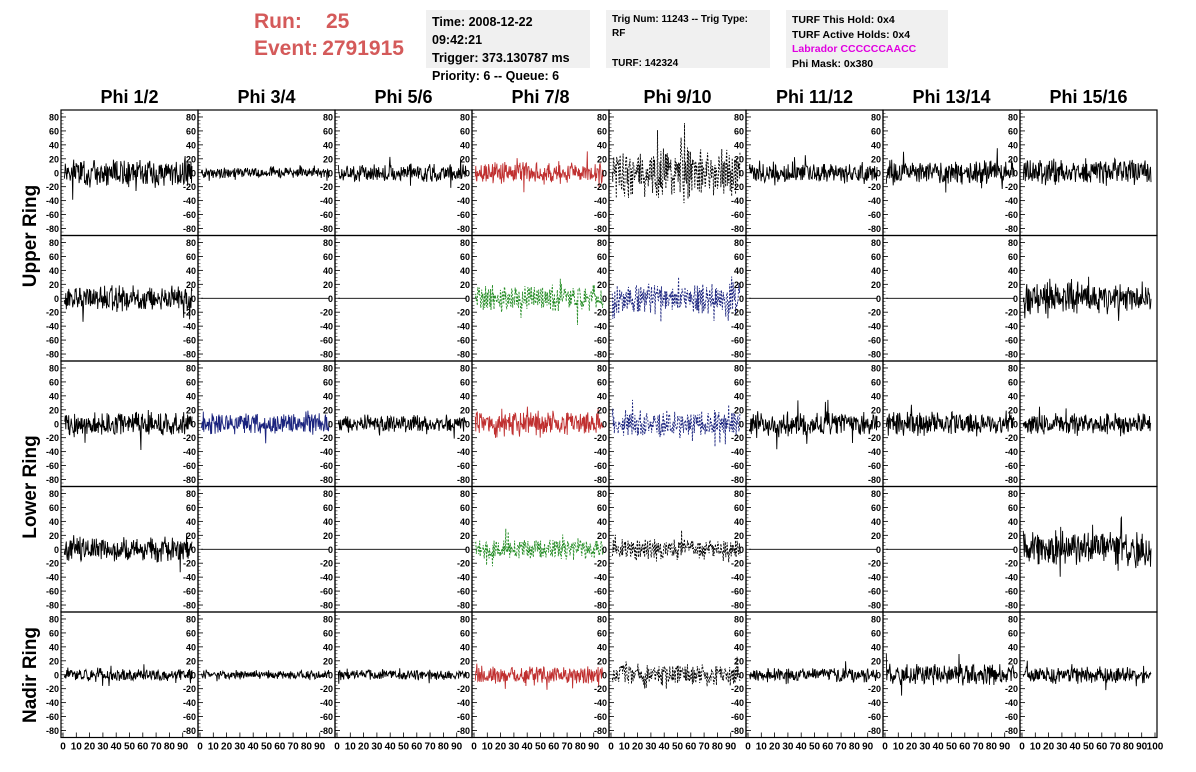 The width and height of the screenshot is (1196, 772). I want to click on panel-r3-c2: 80 60 40 20 0 -20 -40 -60 -80, so click(259, 424).